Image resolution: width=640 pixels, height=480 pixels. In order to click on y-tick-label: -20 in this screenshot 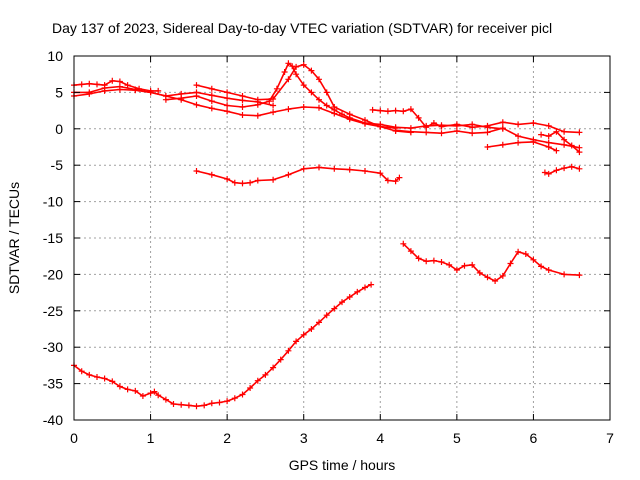, I will do `click(53, 274)`.